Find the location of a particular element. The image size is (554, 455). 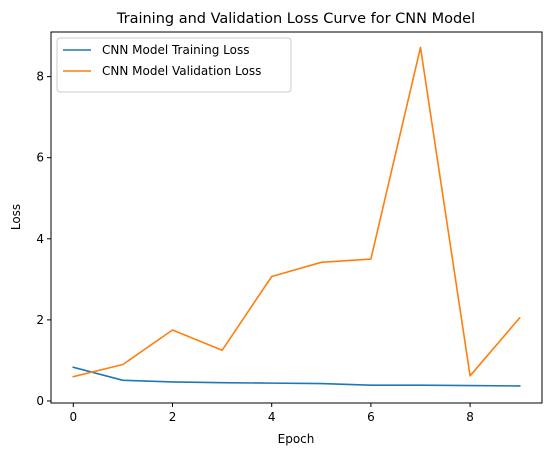

x-tick-label: 8 is located at coordinates (470, 417).